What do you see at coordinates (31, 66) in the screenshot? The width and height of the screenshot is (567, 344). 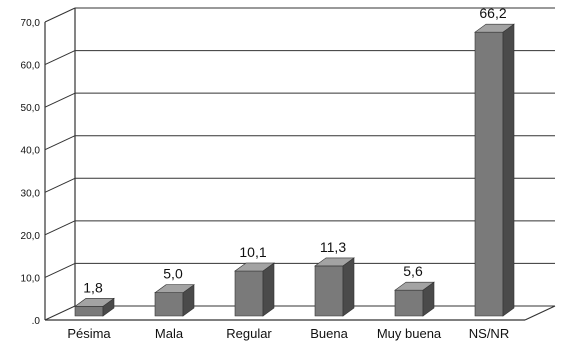 I see `y-tick-label: 60,0` at bounding box center [31, 66].